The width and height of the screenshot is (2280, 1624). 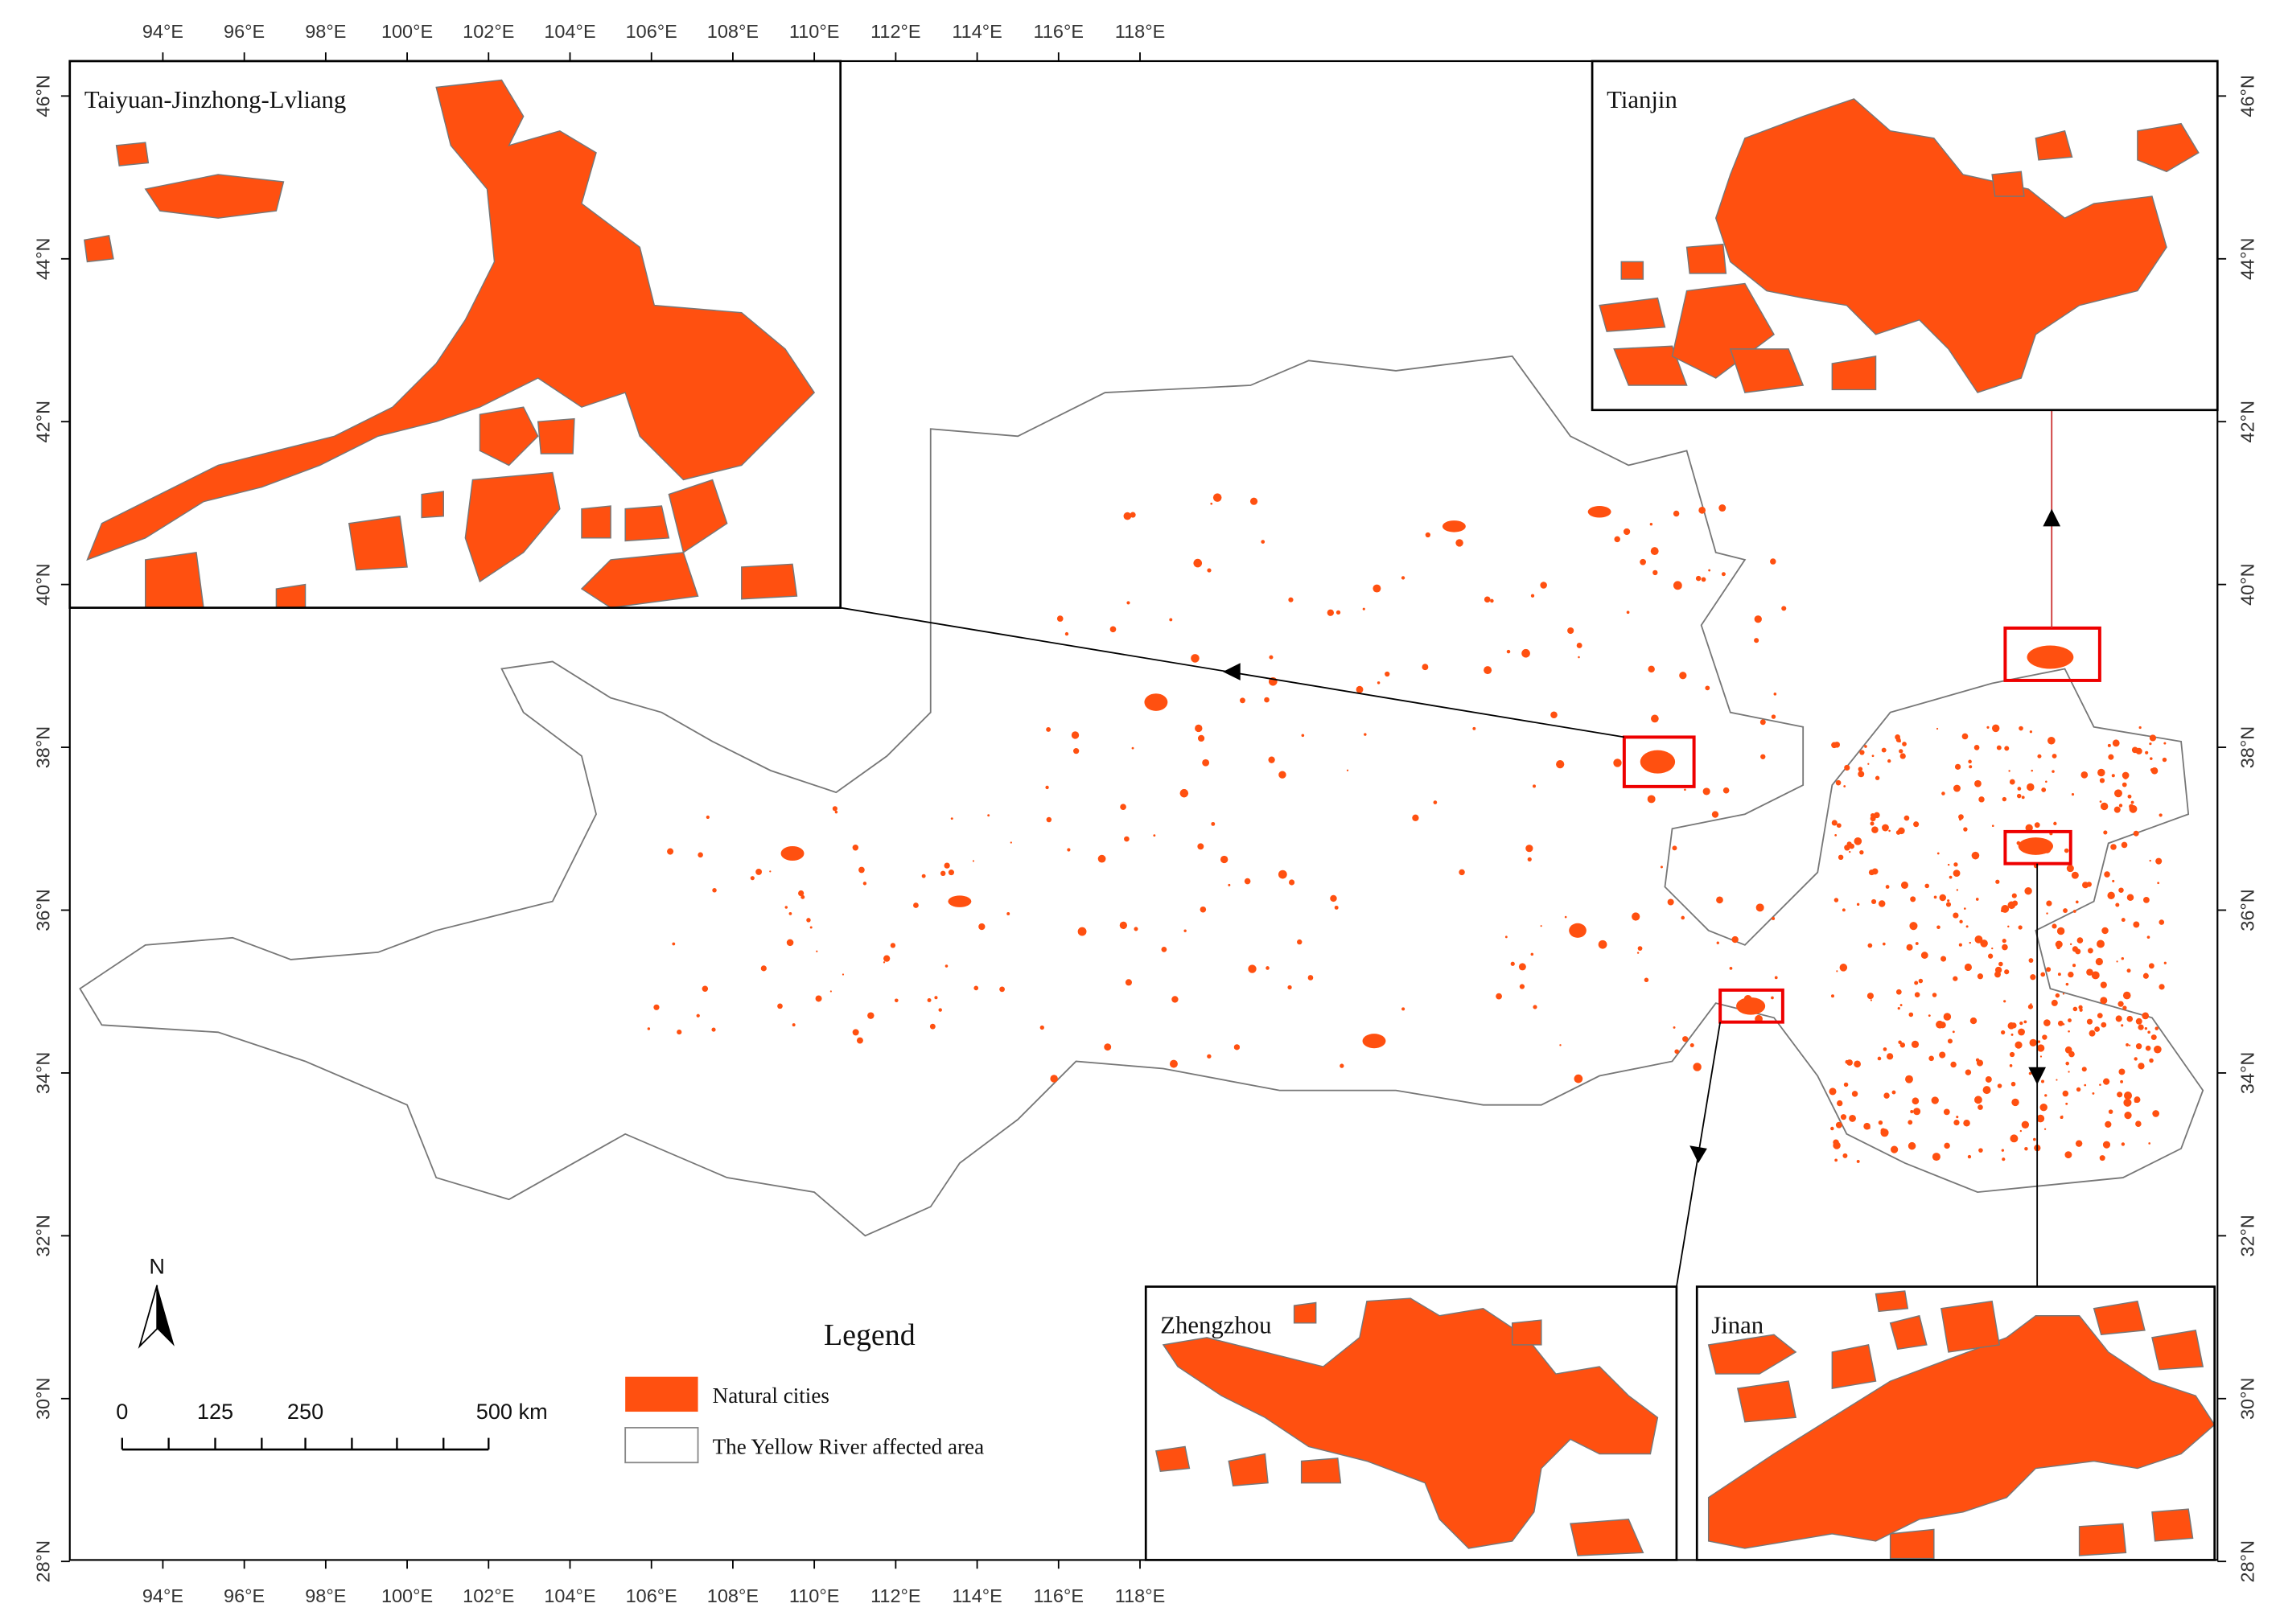 I want to click on box-jinan, so click(x=2037, y=847).